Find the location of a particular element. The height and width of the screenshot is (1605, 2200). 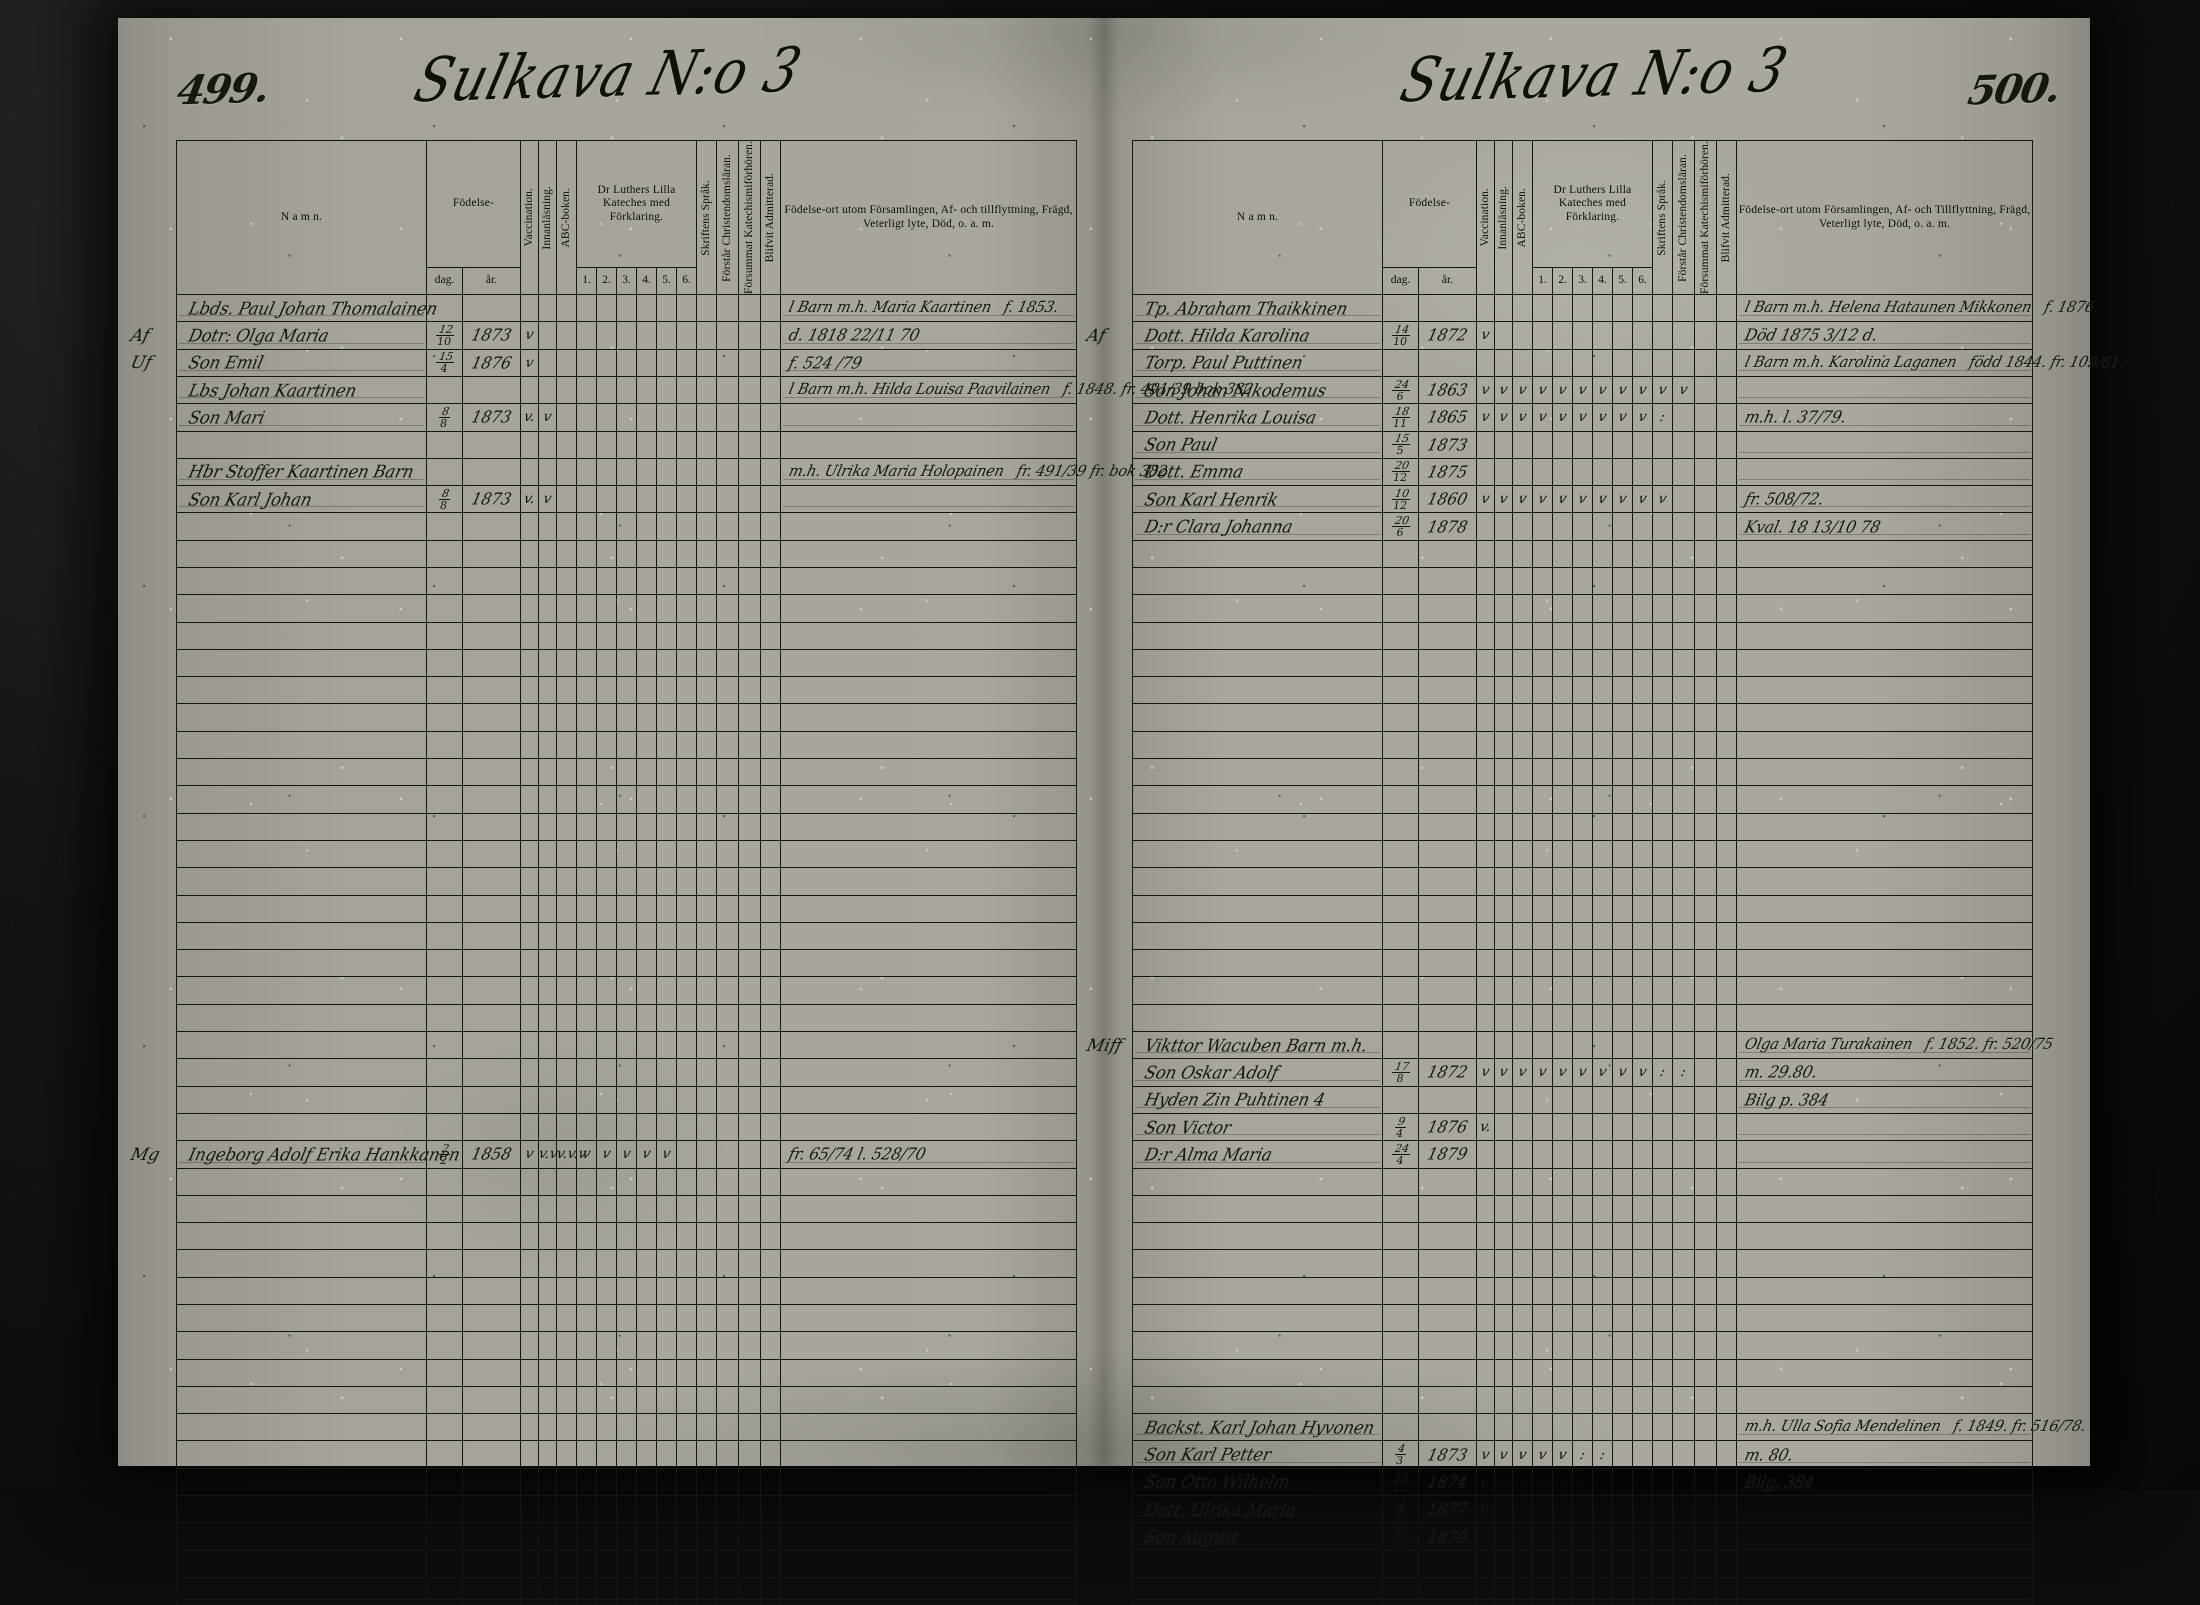

cell-dag: 24 4 is located at coordinates (1400, 1154).